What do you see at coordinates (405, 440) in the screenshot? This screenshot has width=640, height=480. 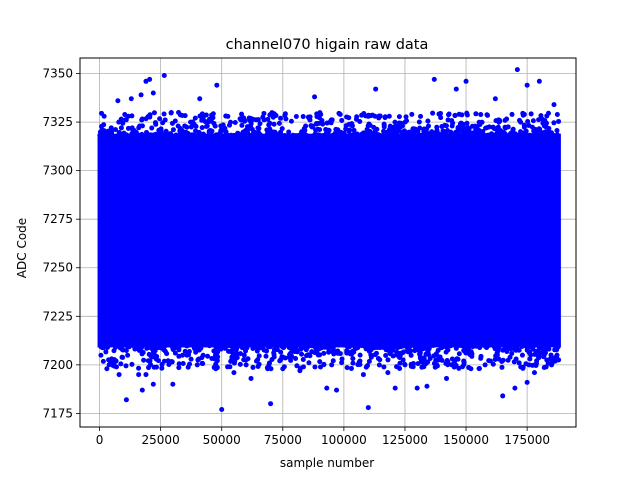 I see `x-tick-label: 125000` at bounding box center [405, 440].